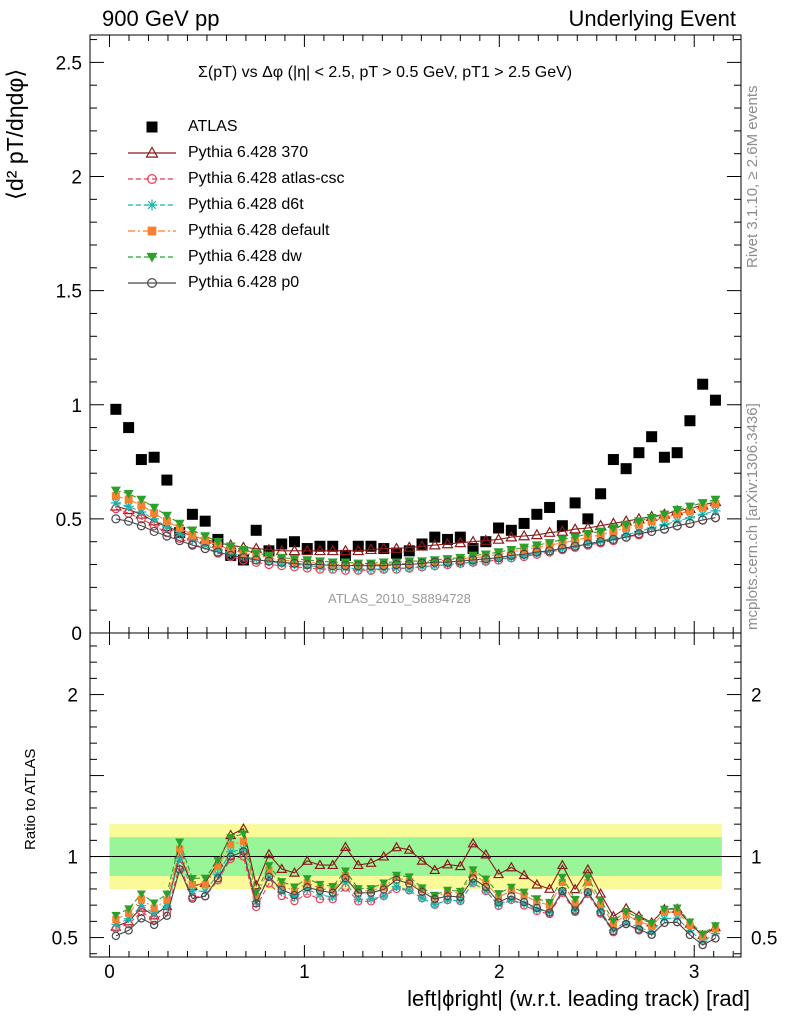 Image resolution: width=786 pixels, height=1024 pixels. I want to click on series-line, so click(415, 542).